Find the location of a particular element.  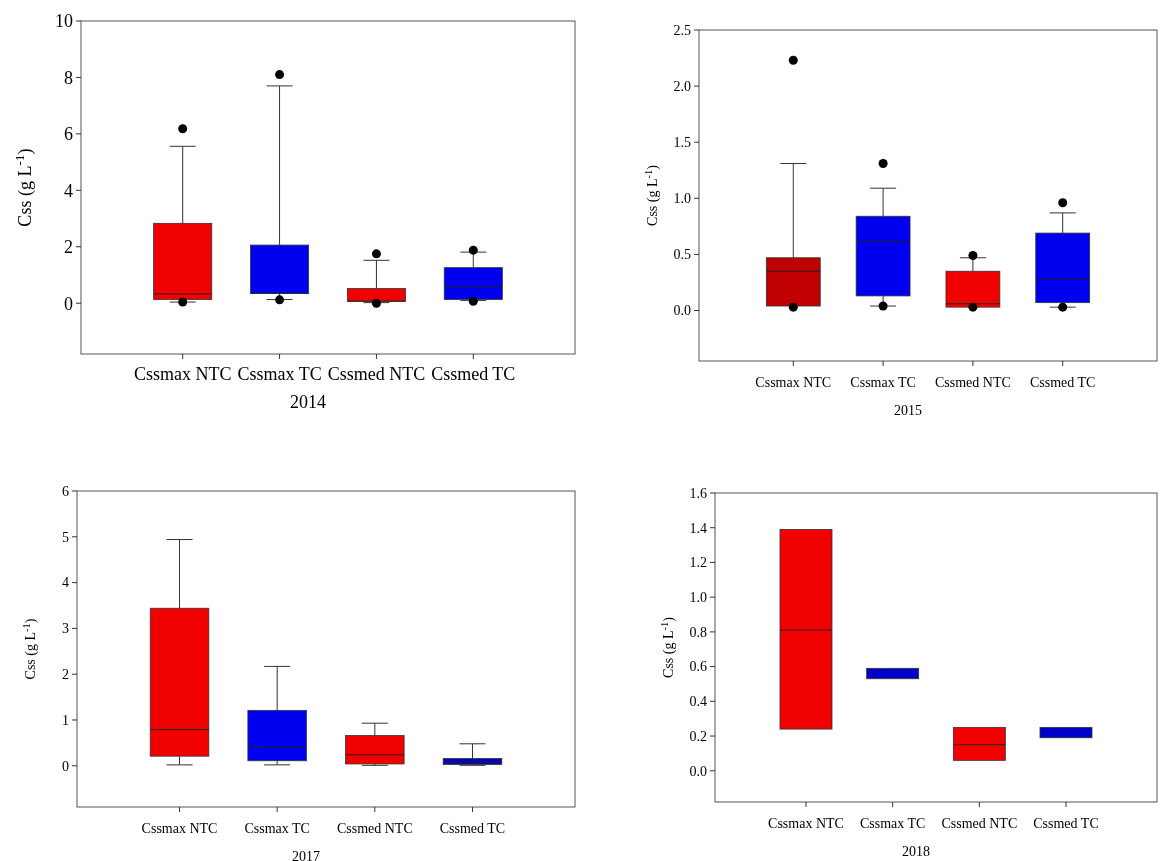

x-axis-title: 2017 is located at coordinates (306, 855).